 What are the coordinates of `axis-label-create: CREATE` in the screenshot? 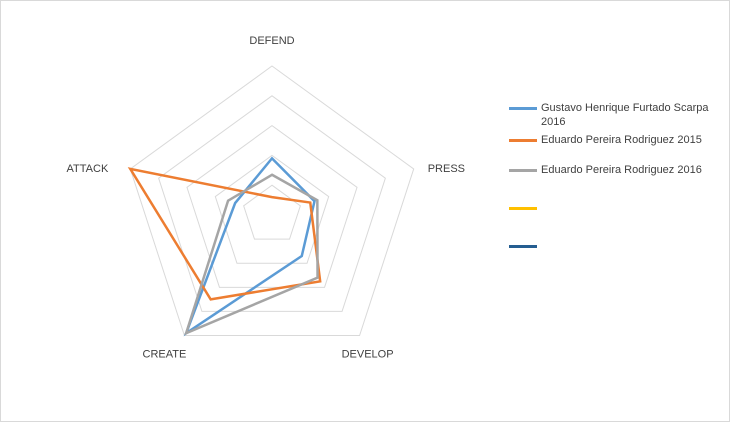 It's located at (165, 355).